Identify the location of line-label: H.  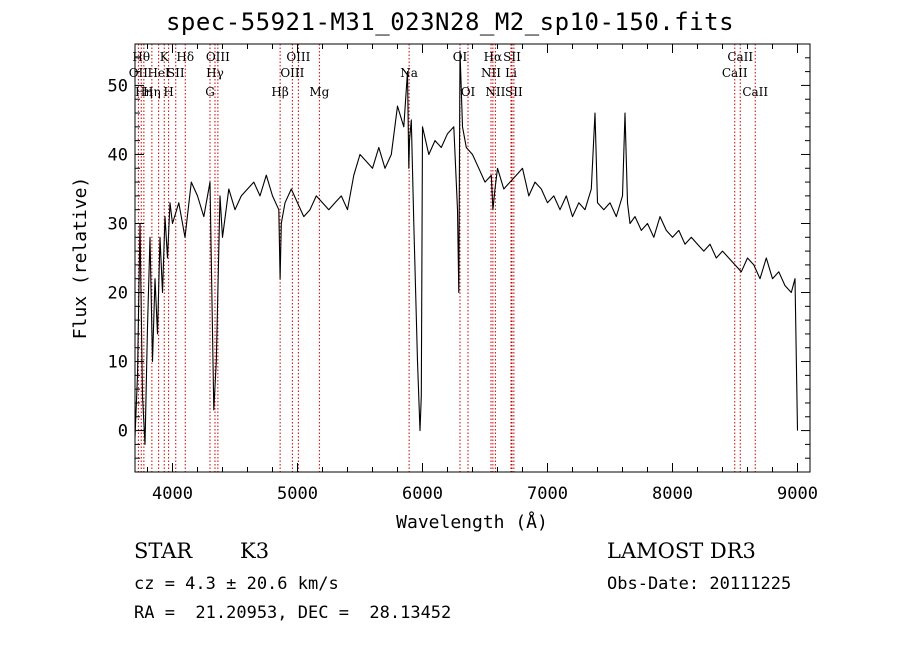
(168, 92).